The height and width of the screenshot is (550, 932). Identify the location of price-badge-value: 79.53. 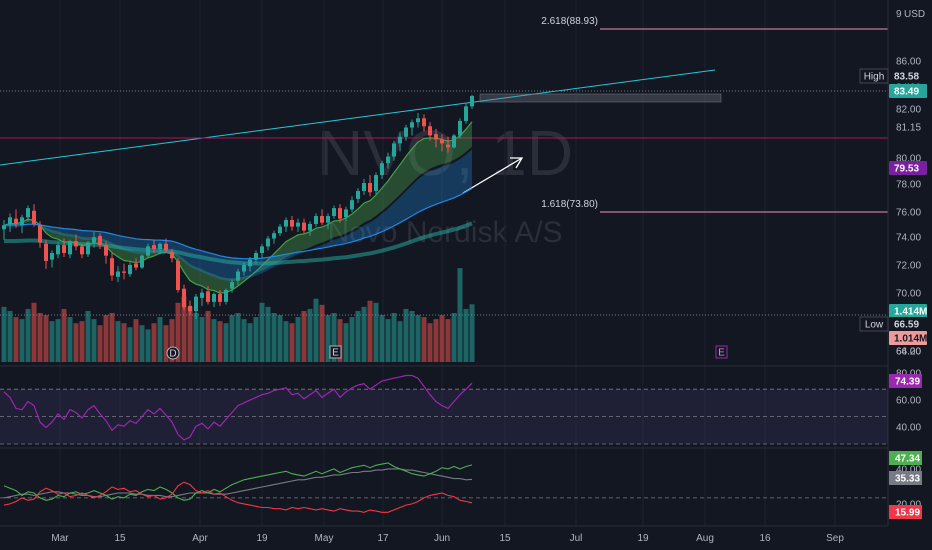
(906, 169).